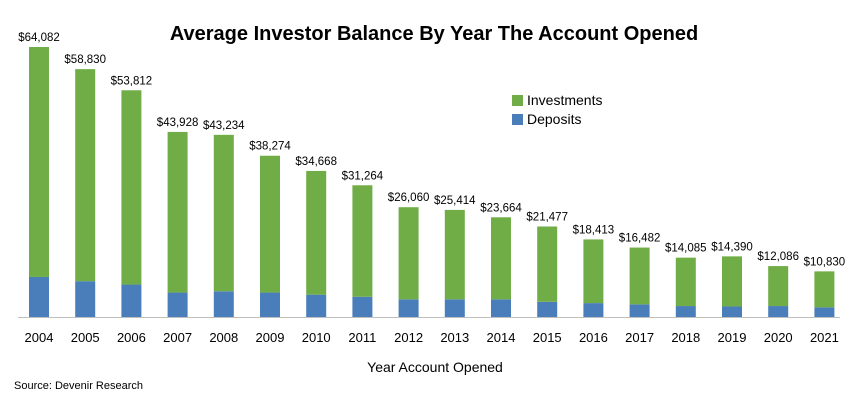 The image size is (853, 400). I want to click on x-tick-2012: 2012, so click(408, 337).